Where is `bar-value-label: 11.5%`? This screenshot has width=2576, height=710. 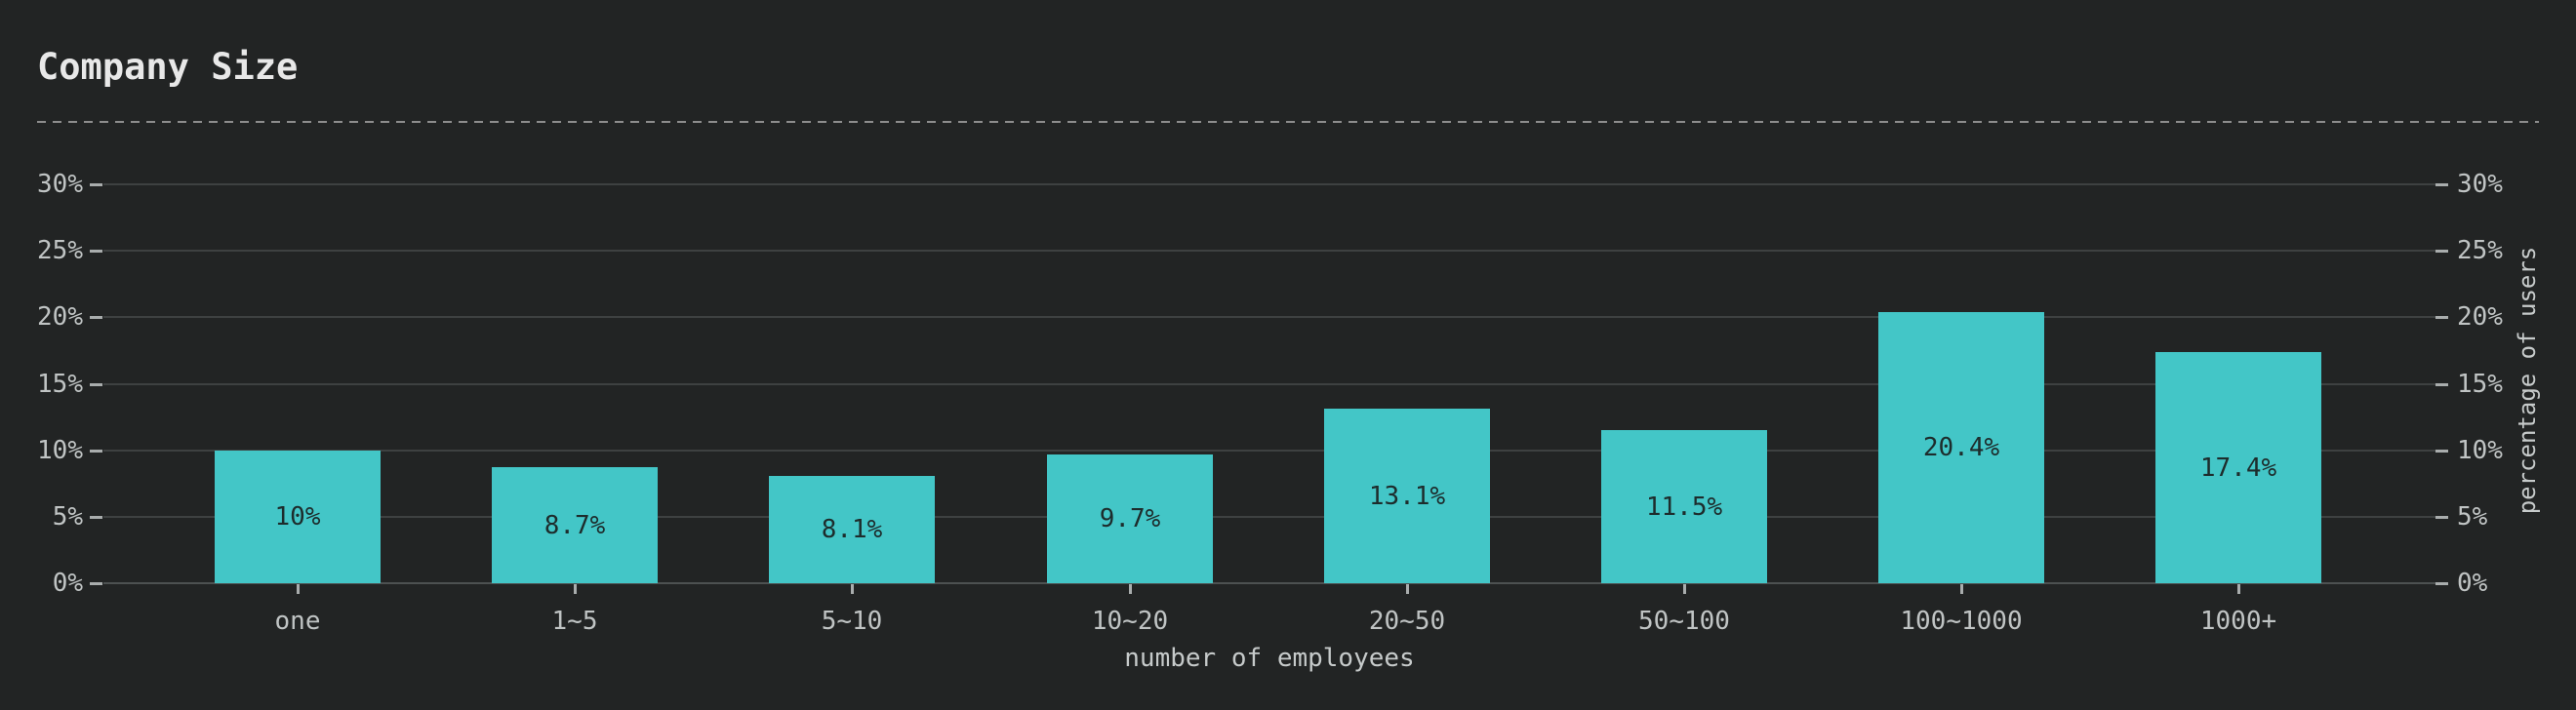
bar-value-label: 11.5% is located at coordinates (1684, 507).